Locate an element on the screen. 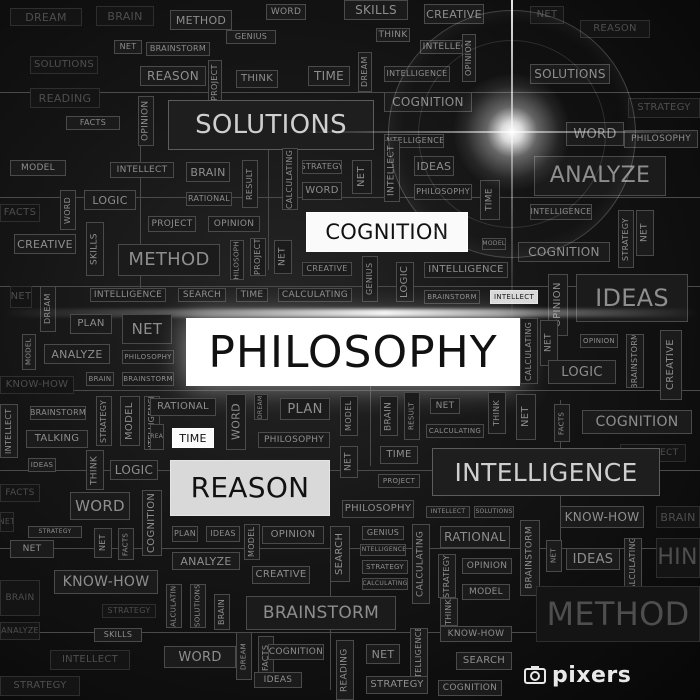 The width and height of the screenshot is (700, 700). word-tag: SKILLS is located at coordinates (376, 10).